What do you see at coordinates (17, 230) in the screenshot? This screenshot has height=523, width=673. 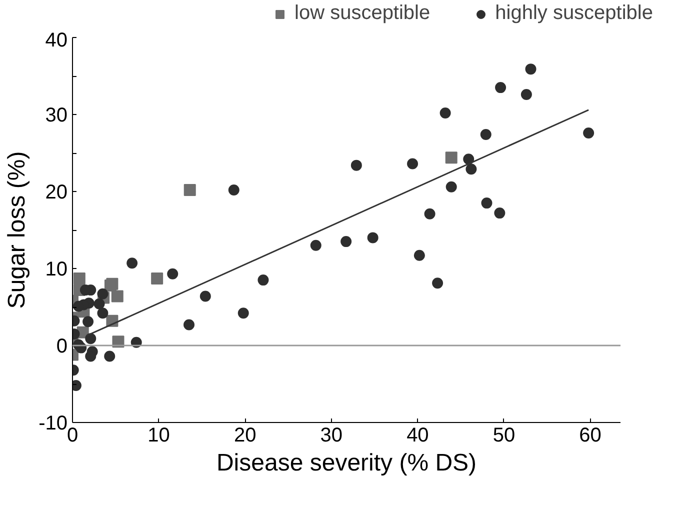 I see `y-axis-title: Sugar loss (%)` at bounding box center [17, 230].